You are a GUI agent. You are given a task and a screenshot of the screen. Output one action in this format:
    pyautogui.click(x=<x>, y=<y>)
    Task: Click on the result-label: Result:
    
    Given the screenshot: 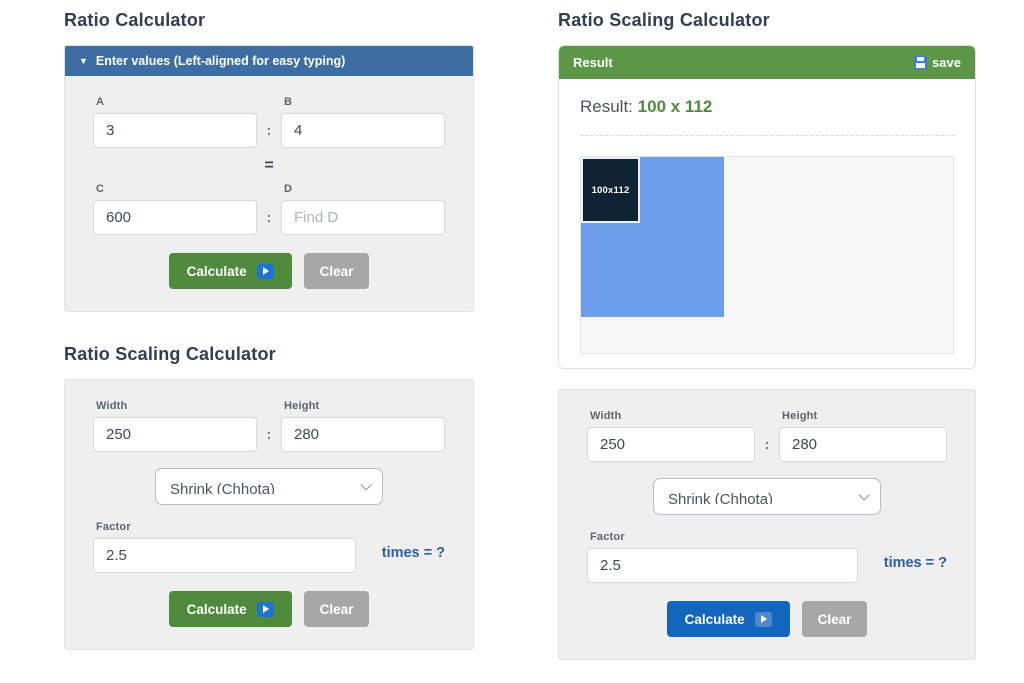 What is the action you would take?
    pyautogui.click(x=606, y=106)
    